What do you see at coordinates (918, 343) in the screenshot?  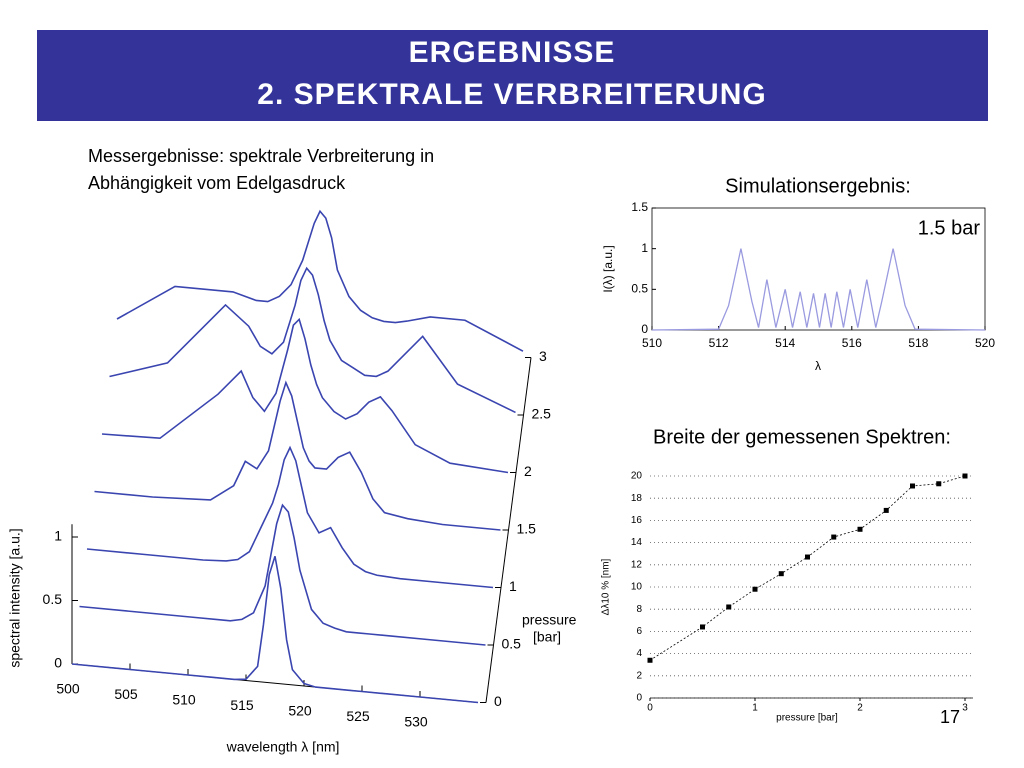 I see `x-tick-label: 518` at bounding box center [918, 343].